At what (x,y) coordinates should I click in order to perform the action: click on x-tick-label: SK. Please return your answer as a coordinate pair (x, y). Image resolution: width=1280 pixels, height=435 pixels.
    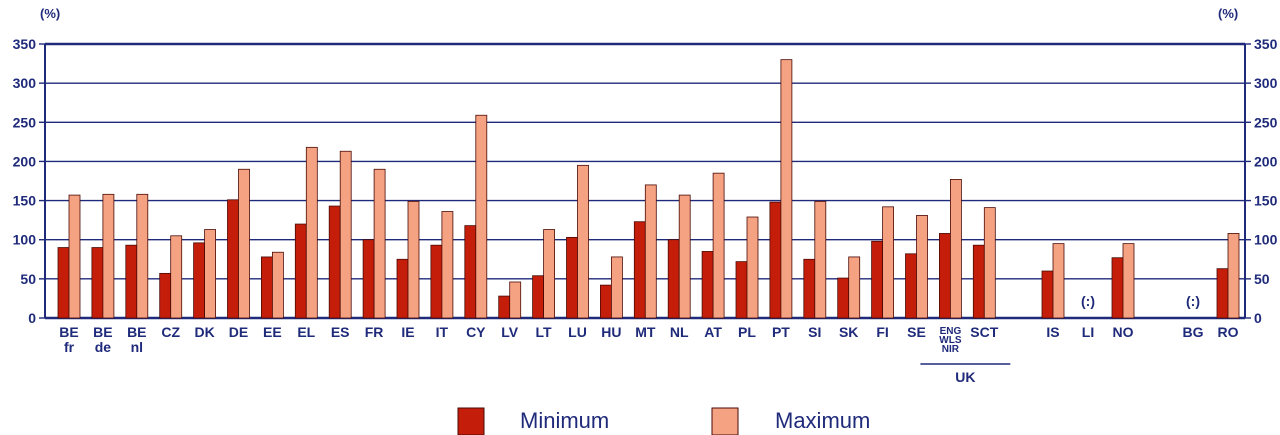
    Looking at the image, I should click on (848, 332).